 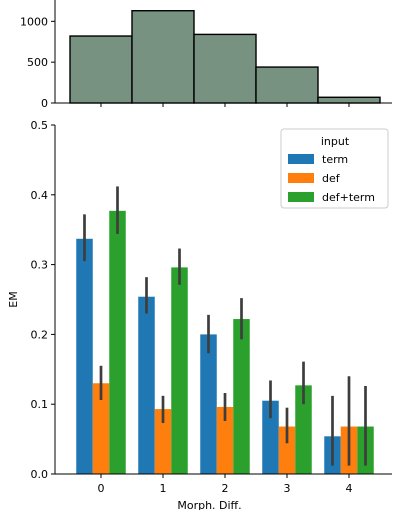 I want to click on y-axis-label: EM, so click(x=13, y=299).